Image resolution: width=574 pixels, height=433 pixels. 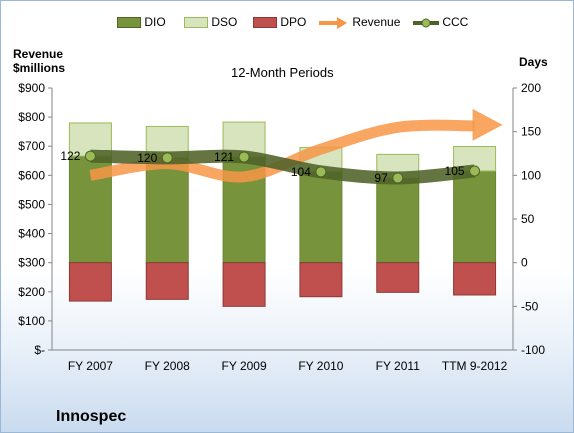 What do you see at coordinates (31, 292) in the screenshot?
I see `left-axis-tick-label: $200` at bounding box center [31, 292].